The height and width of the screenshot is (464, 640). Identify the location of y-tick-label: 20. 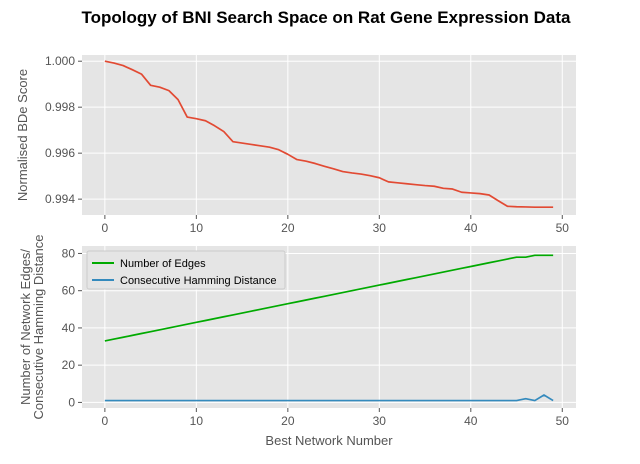
(69, 365).